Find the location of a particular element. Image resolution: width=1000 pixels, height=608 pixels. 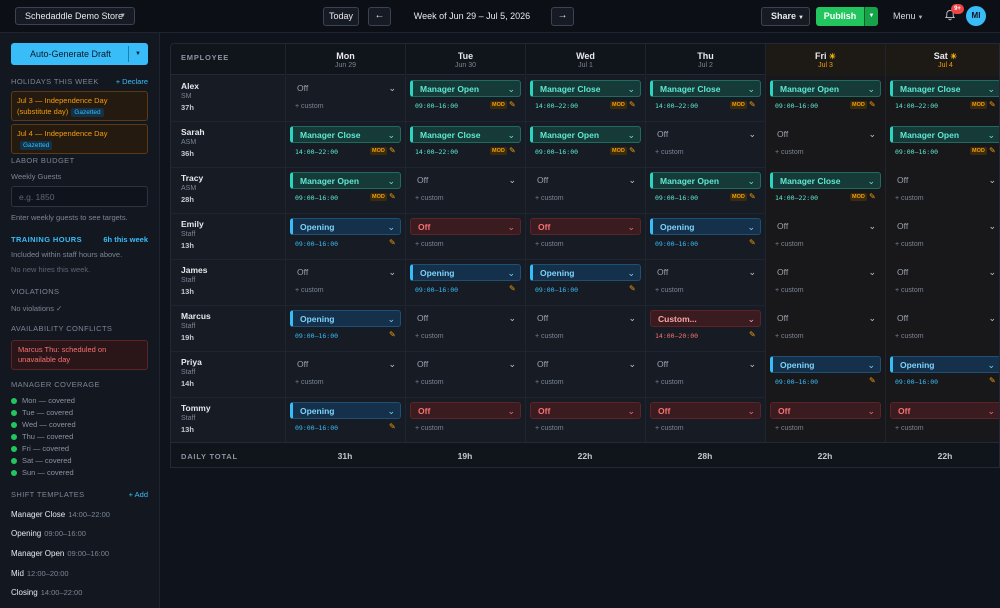

template-item: Mid 12:00–20:00 is located at coordinates (40, 573).